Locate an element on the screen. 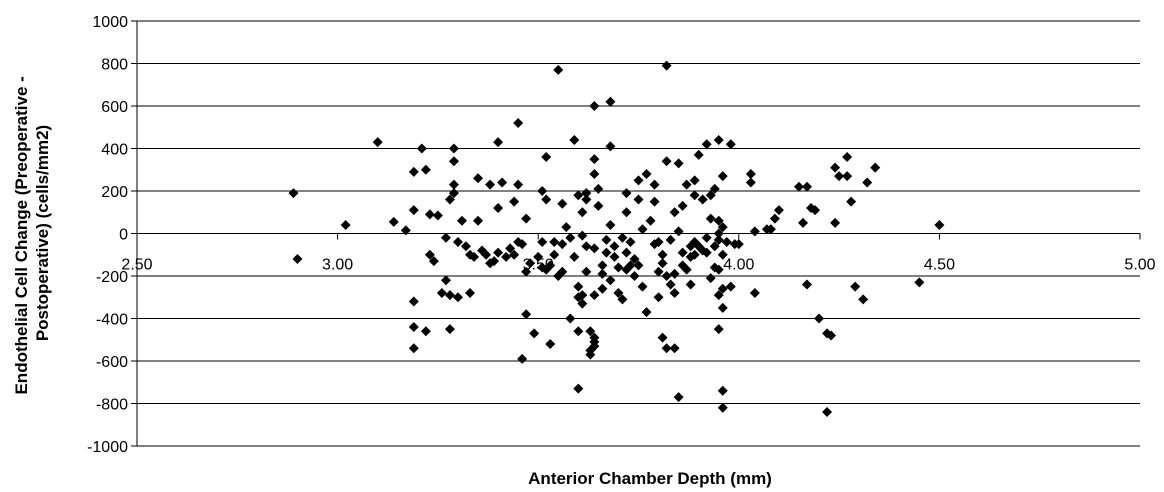  x-tick-labels: 2.50 3.00 3.50 4.00 4.50 5.00 is located at coordinates (638, 265).